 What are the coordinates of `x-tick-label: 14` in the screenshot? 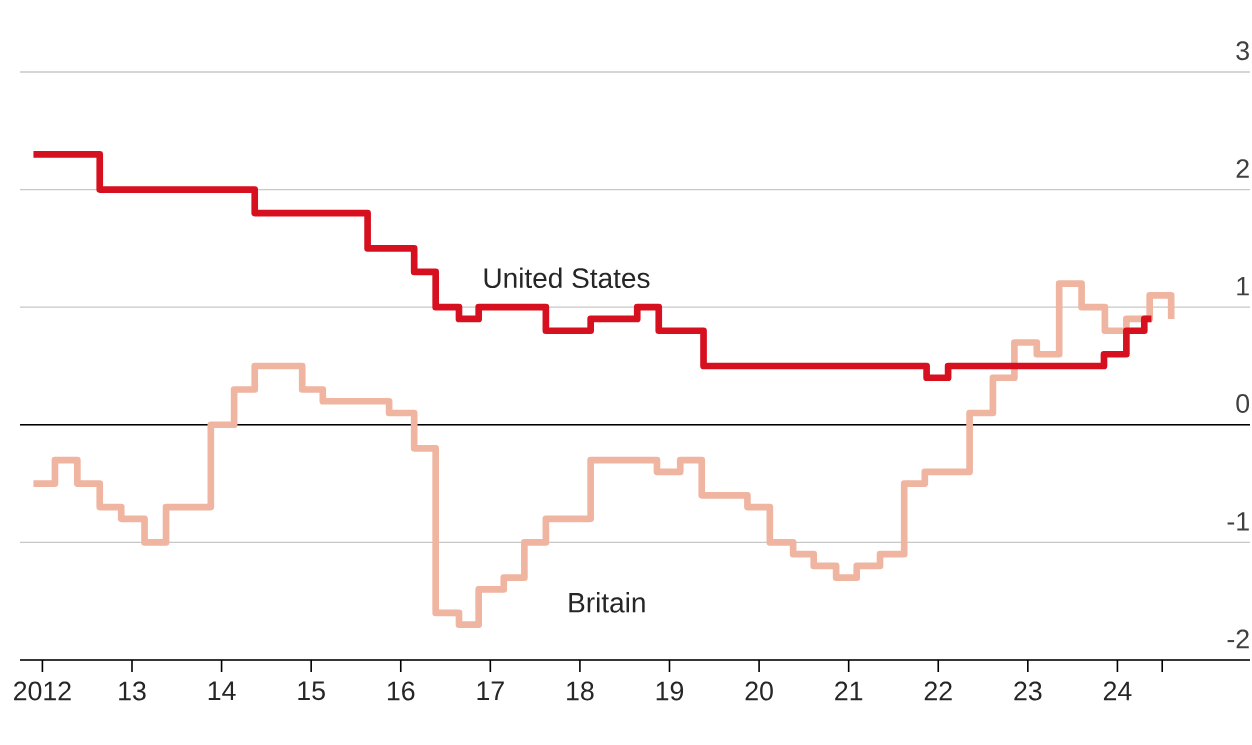 It's located at (222, 690).